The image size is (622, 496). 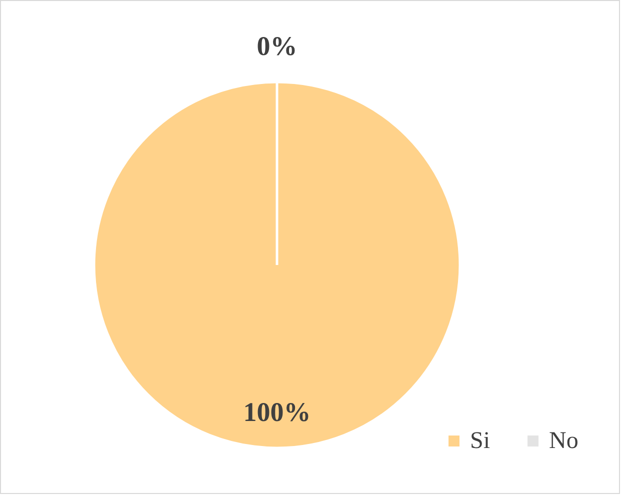 I want to click on legend-label: No, so click(x=563, y=441).